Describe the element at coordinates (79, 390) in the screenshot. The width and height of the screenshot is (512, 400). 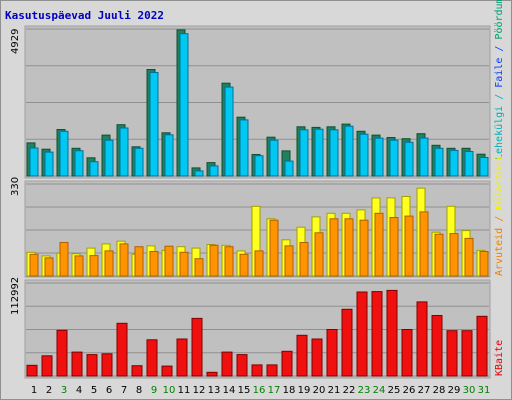
I see `day-label: 4` at that location.